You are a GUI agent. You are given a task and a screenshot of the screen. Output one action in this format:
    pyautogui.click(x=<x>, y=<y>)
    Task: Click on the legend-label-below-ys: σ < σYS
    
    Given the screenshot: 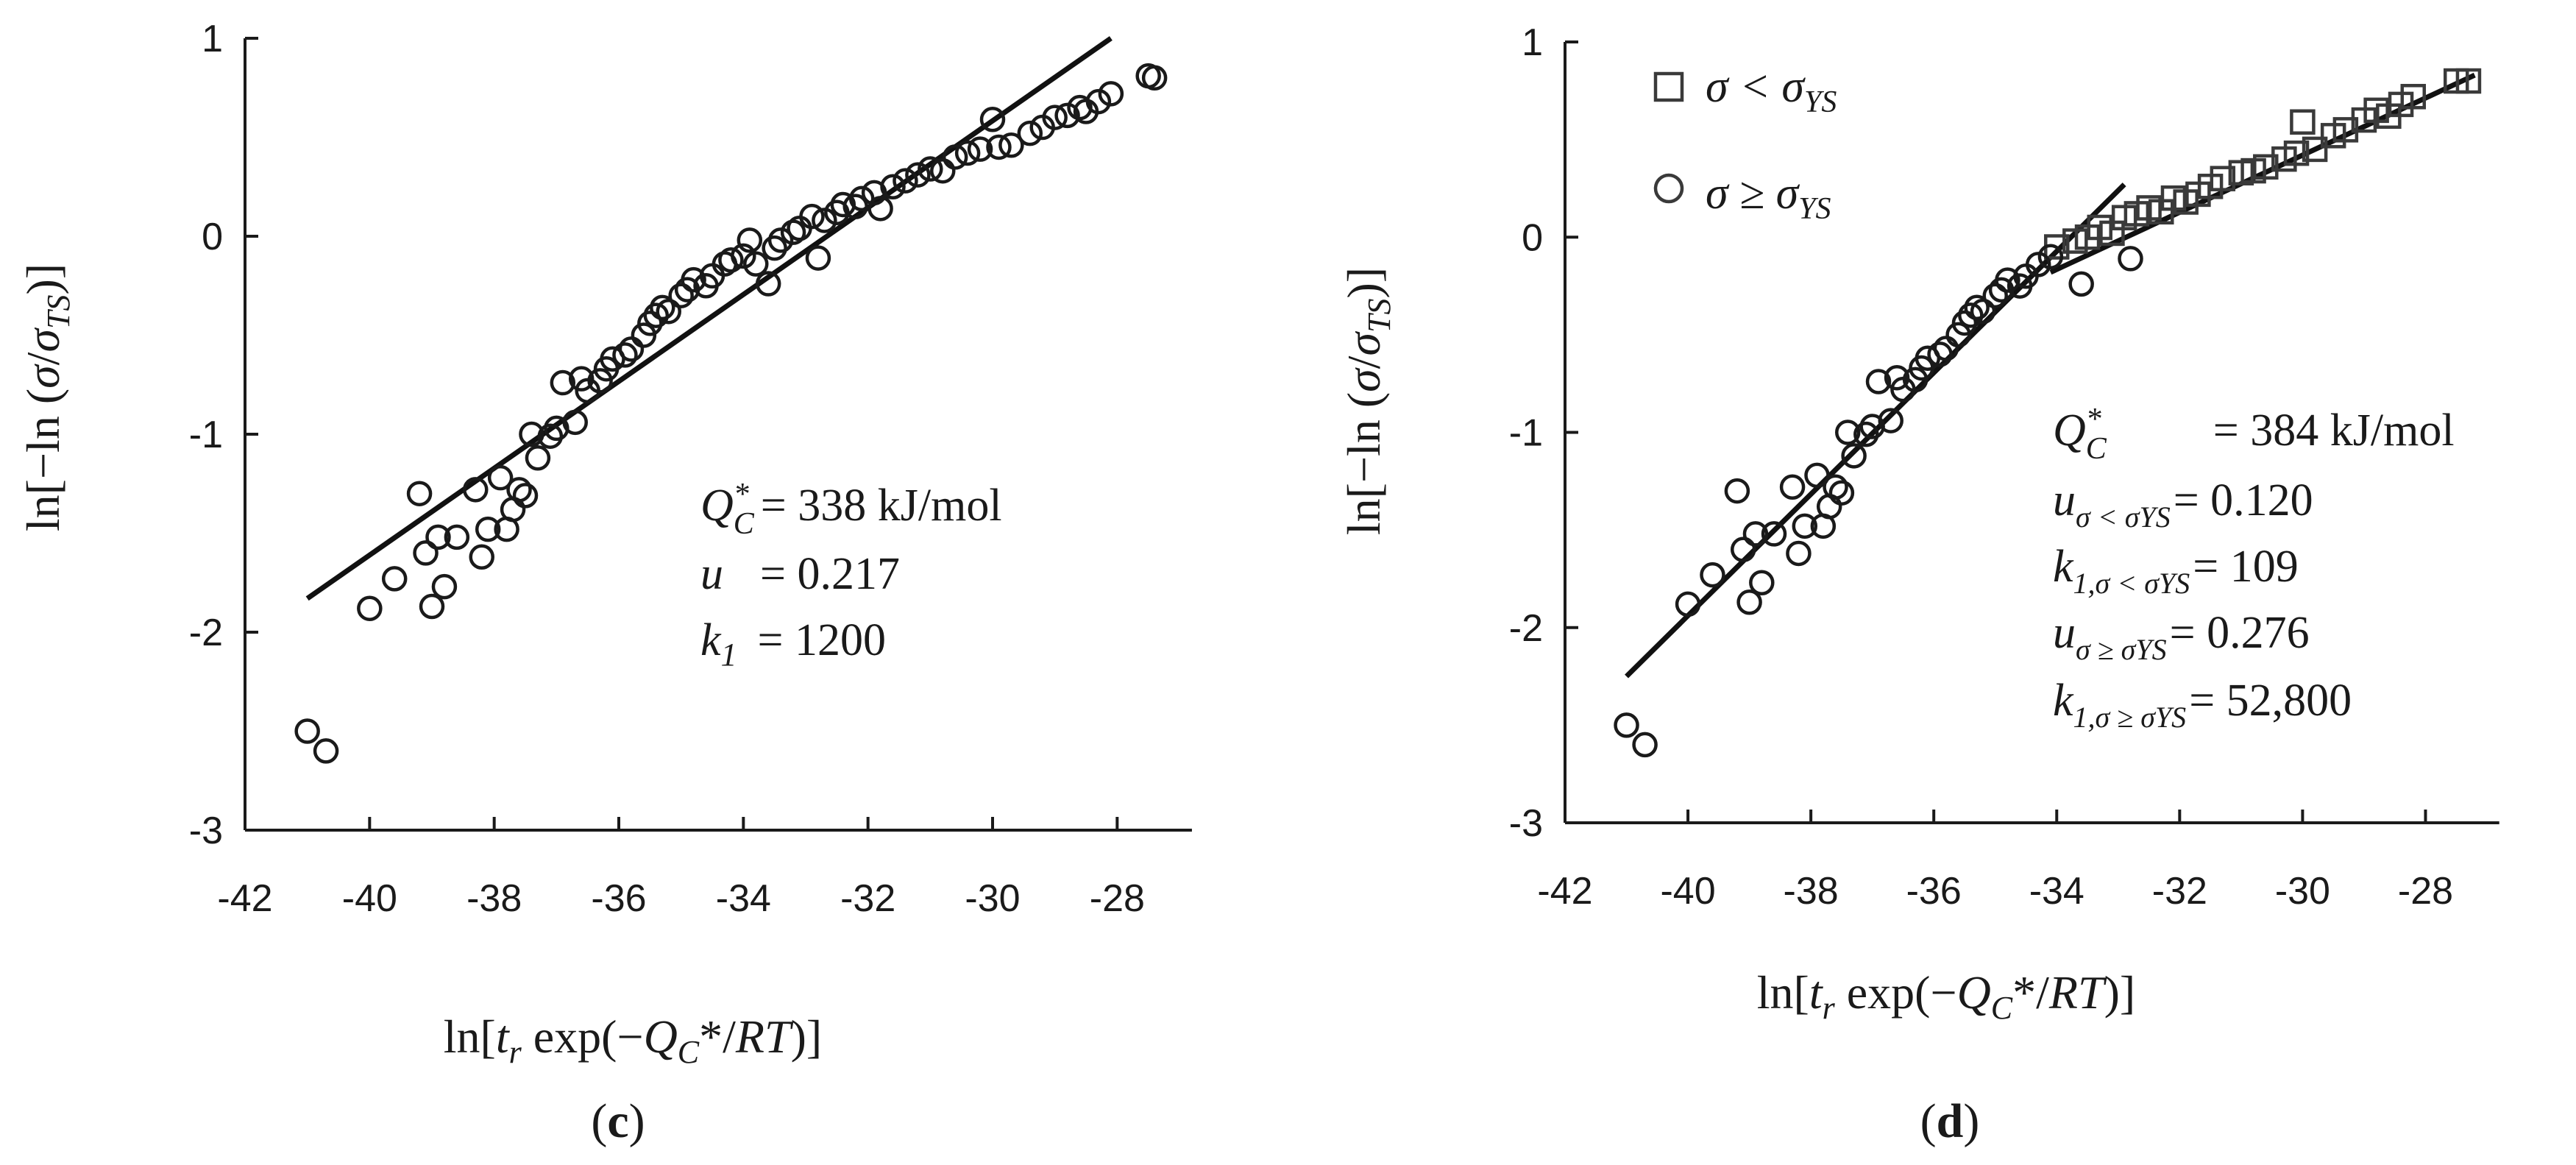 What is the action you would take?
    pyautogui.click(x=1771, y=91)
    